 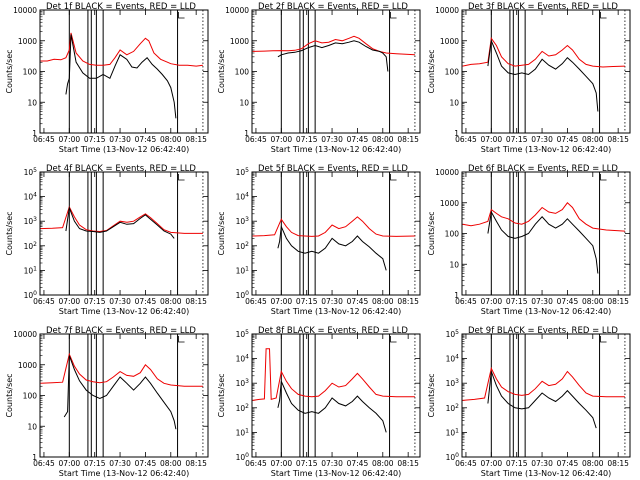 I want to click on y-tick-label: 1, so click(x=456, y=133).